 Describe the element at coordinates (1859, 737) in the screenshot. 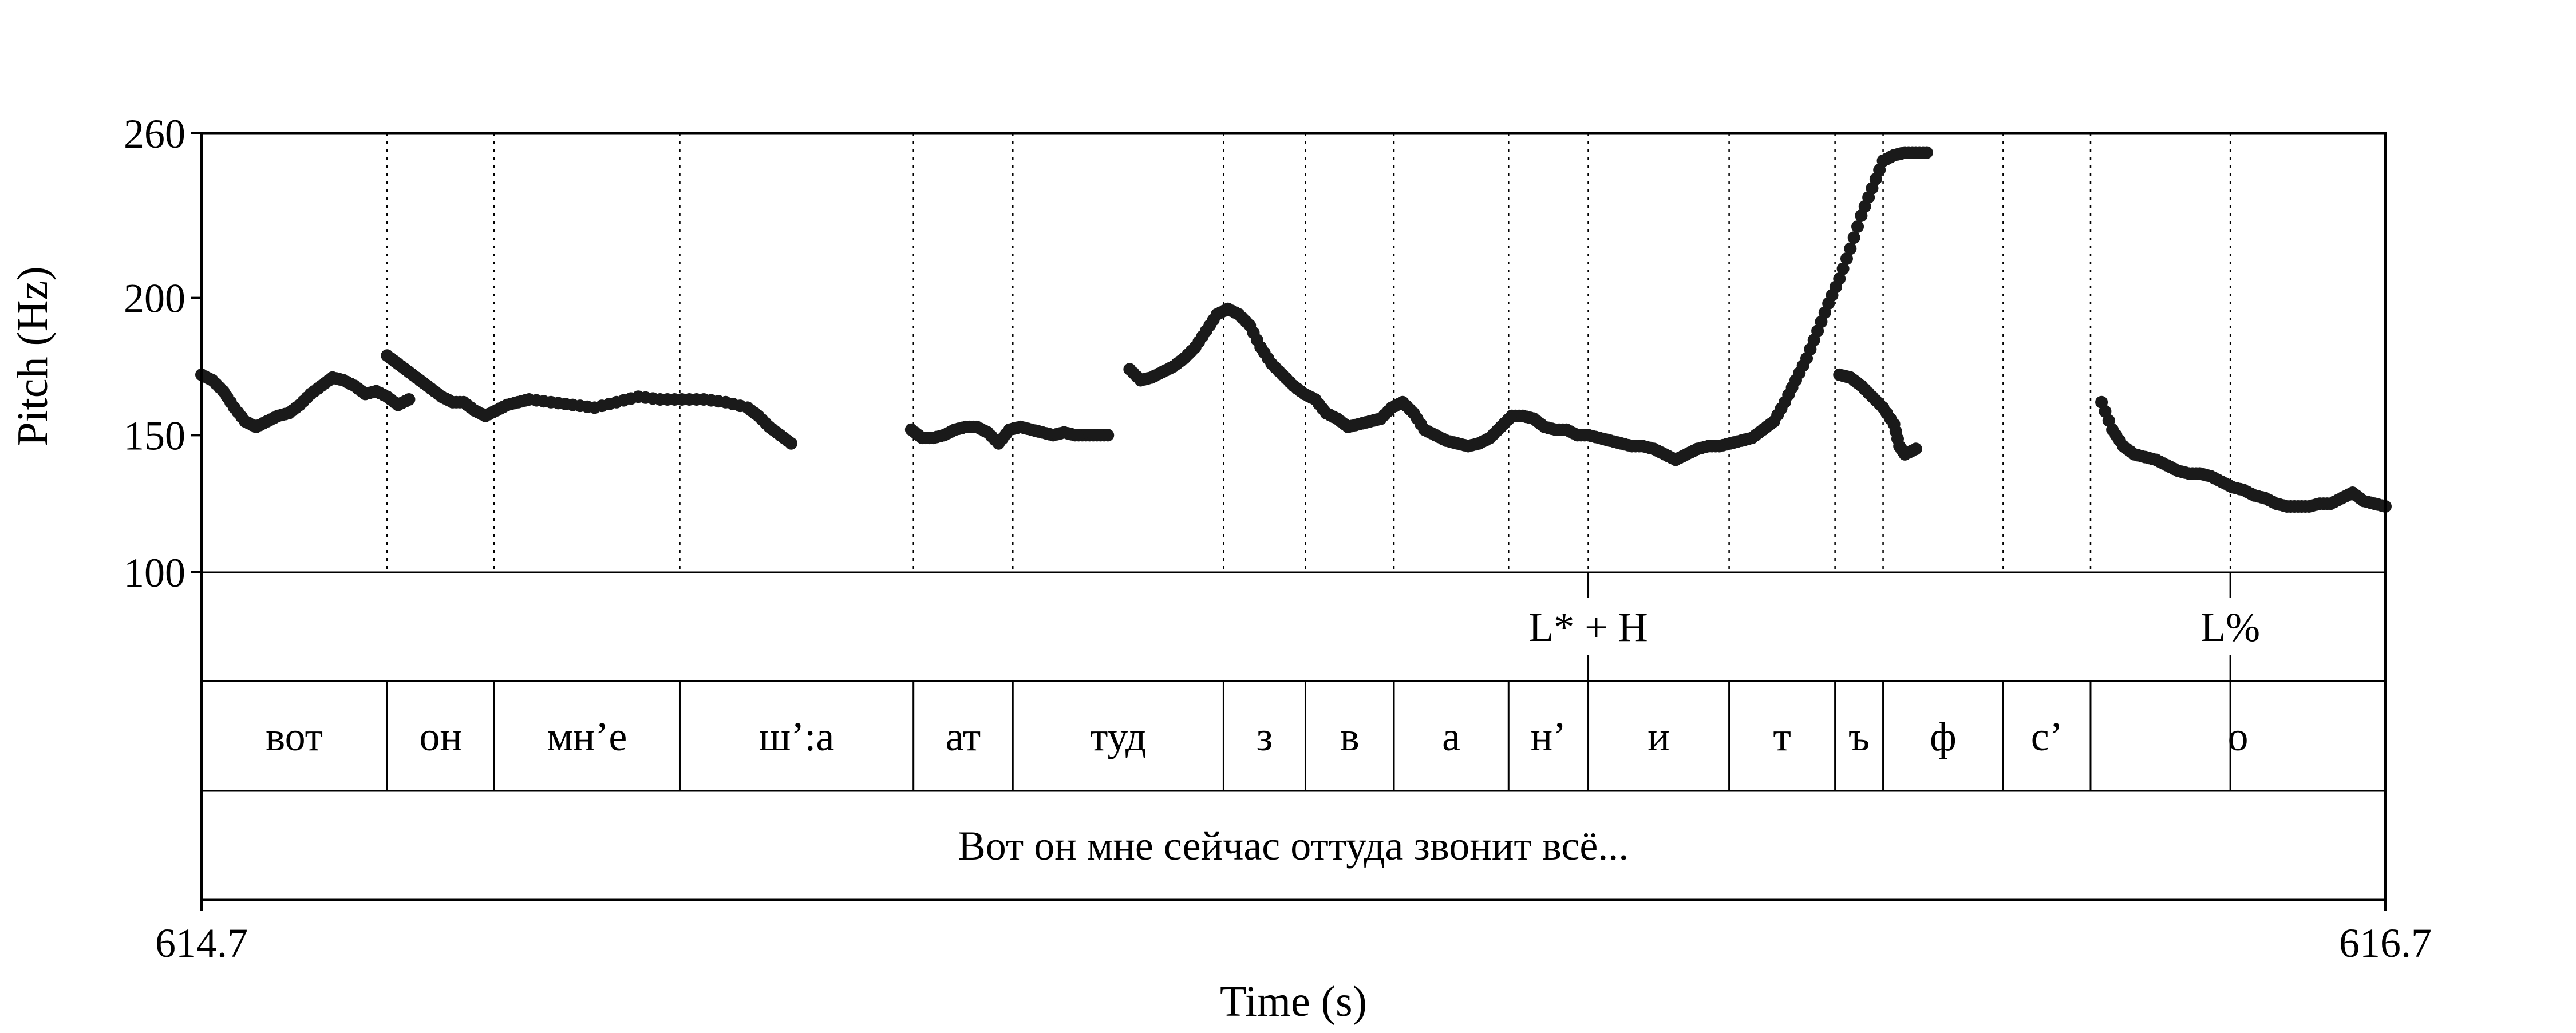

I see `segment-label: ъ` at that location.